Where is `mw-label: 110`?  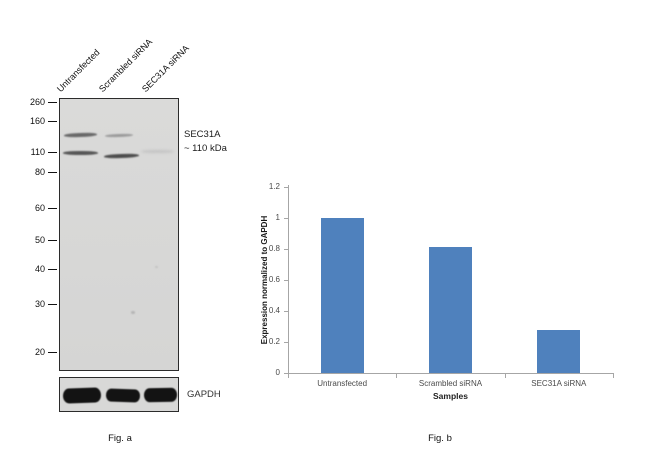
mw-label: 110 is located at coordinates (37, 152).